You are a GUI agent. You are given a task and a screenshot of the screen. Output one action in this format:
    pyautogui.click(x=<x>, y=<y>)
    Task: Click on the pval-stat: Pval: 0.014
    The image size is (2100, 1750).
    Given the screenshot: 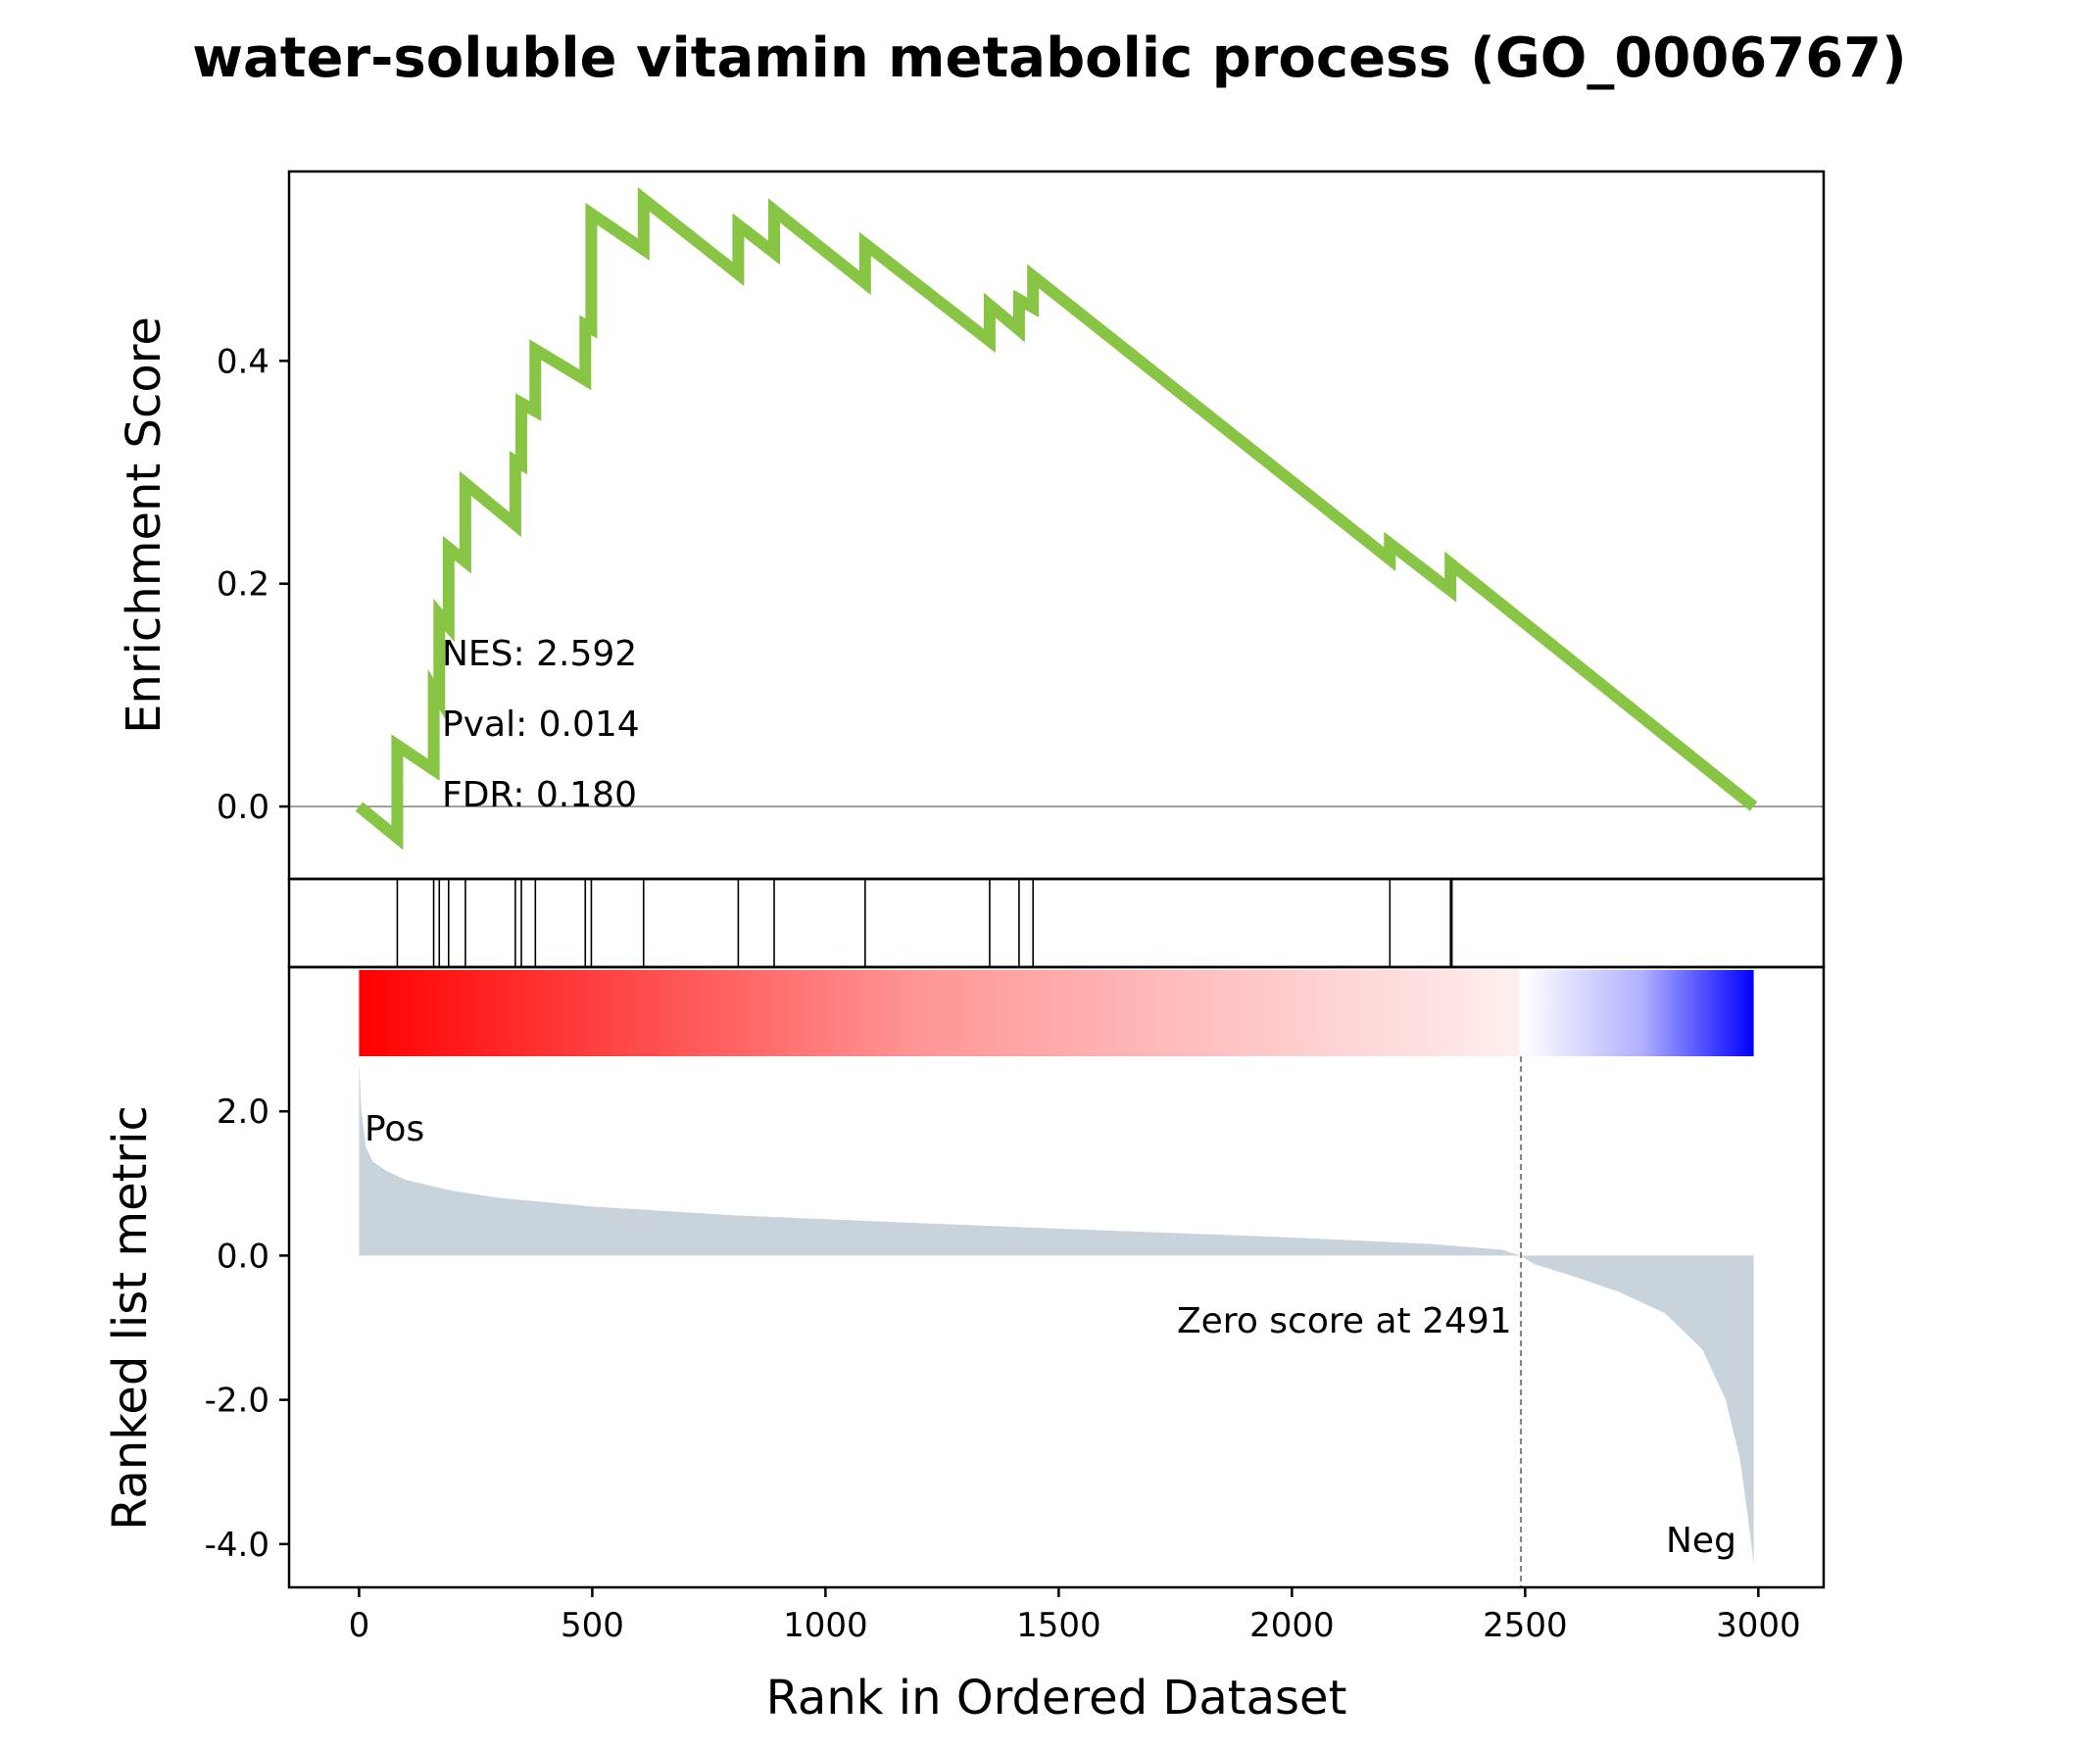 What is the action you would take?
    pyautogui.click(x=541, y=725)
    